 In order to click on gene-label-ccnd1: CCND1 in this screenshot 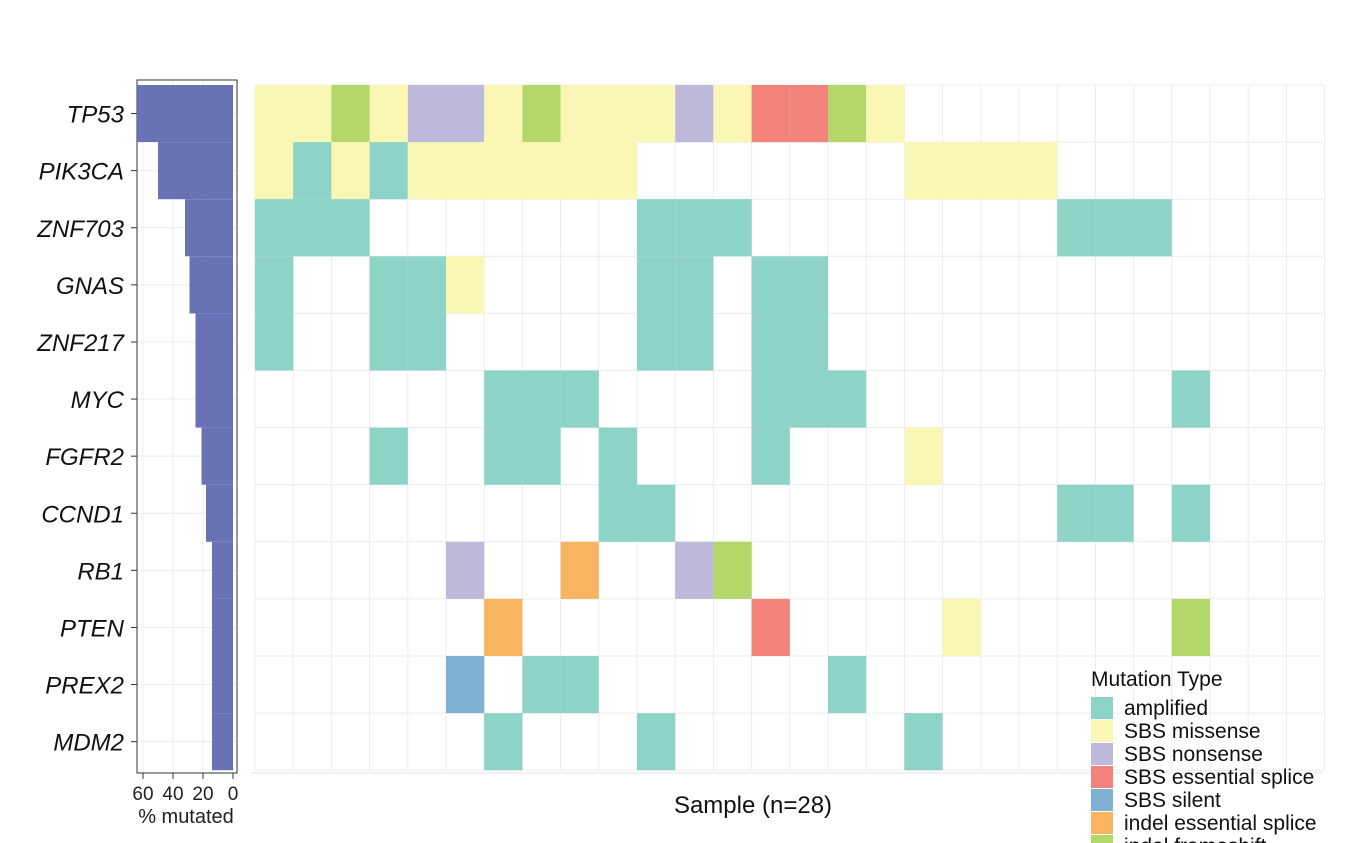, I will do `click(82, 514)`.